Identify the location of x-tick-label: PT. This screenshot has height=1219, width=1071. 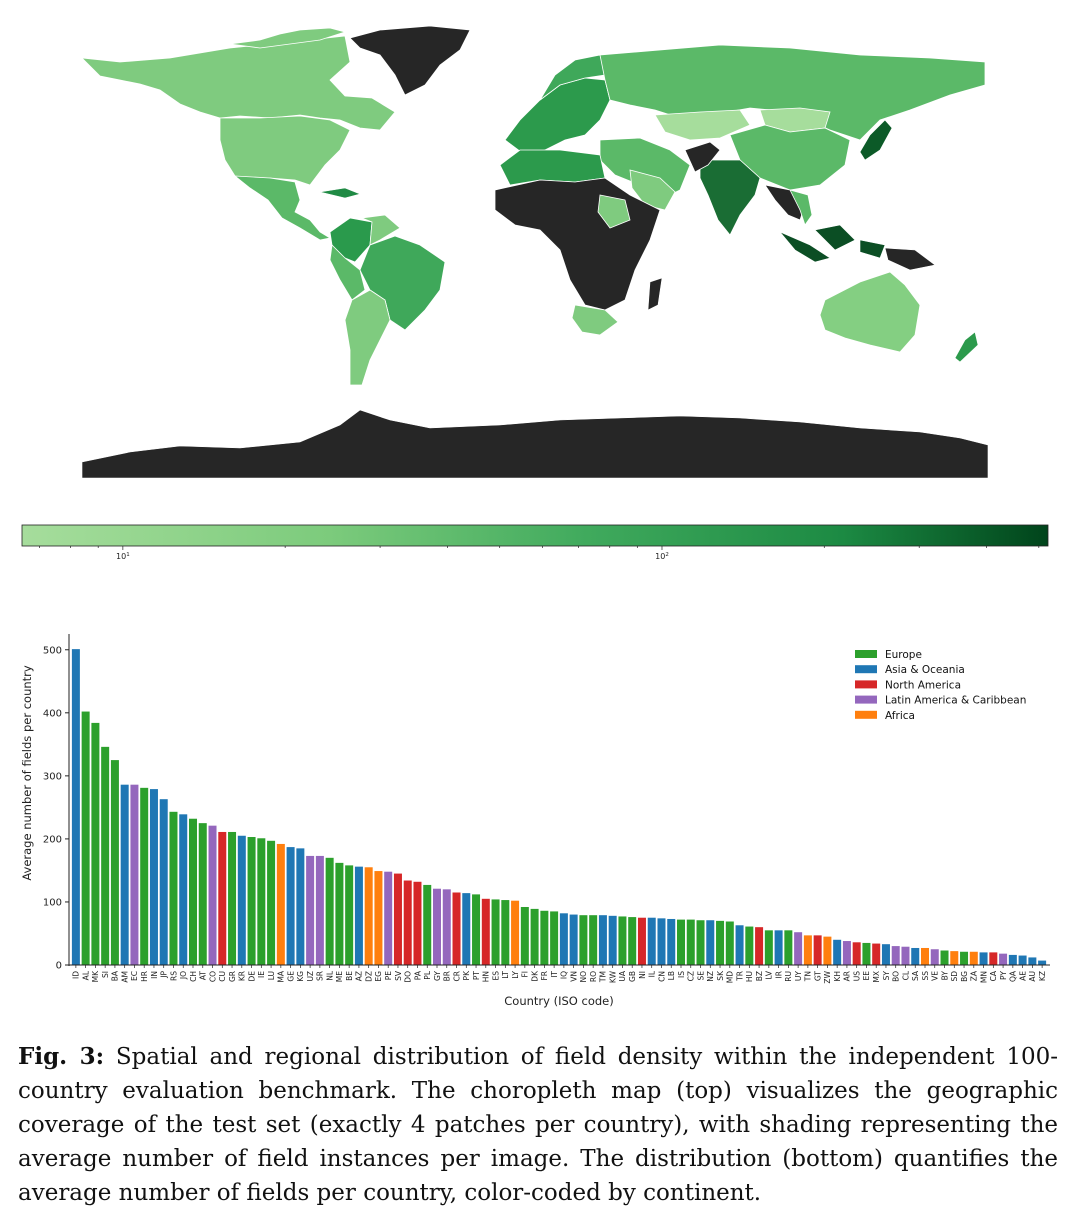
(476, 976).